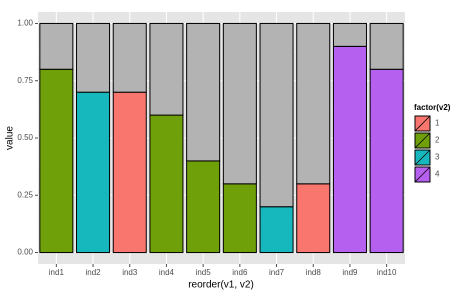  What do you see at coordinates (57, 272) in the screenshot?
I see `x-tick-label: ind1` at bounding box center [57, 272].